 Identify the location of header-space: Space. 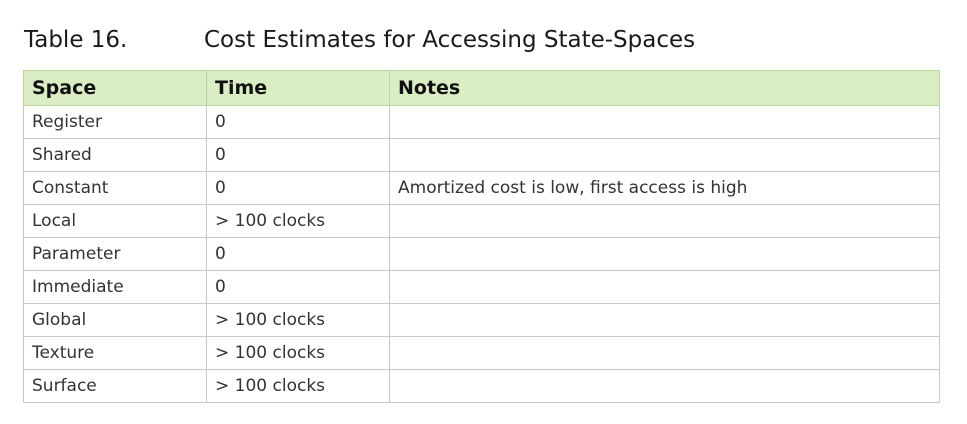
(115, 88).